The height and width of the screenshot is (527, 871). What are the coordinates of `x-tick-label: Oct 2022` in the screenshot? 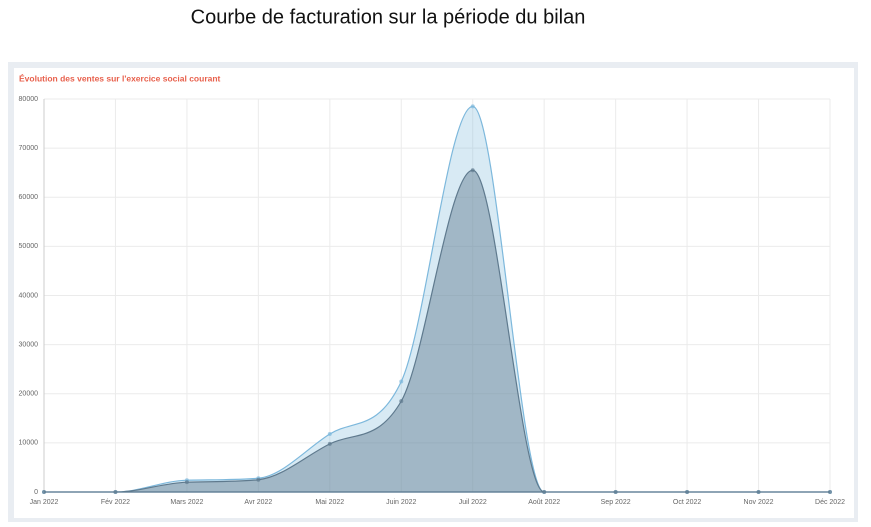 It's located at (687, 502).